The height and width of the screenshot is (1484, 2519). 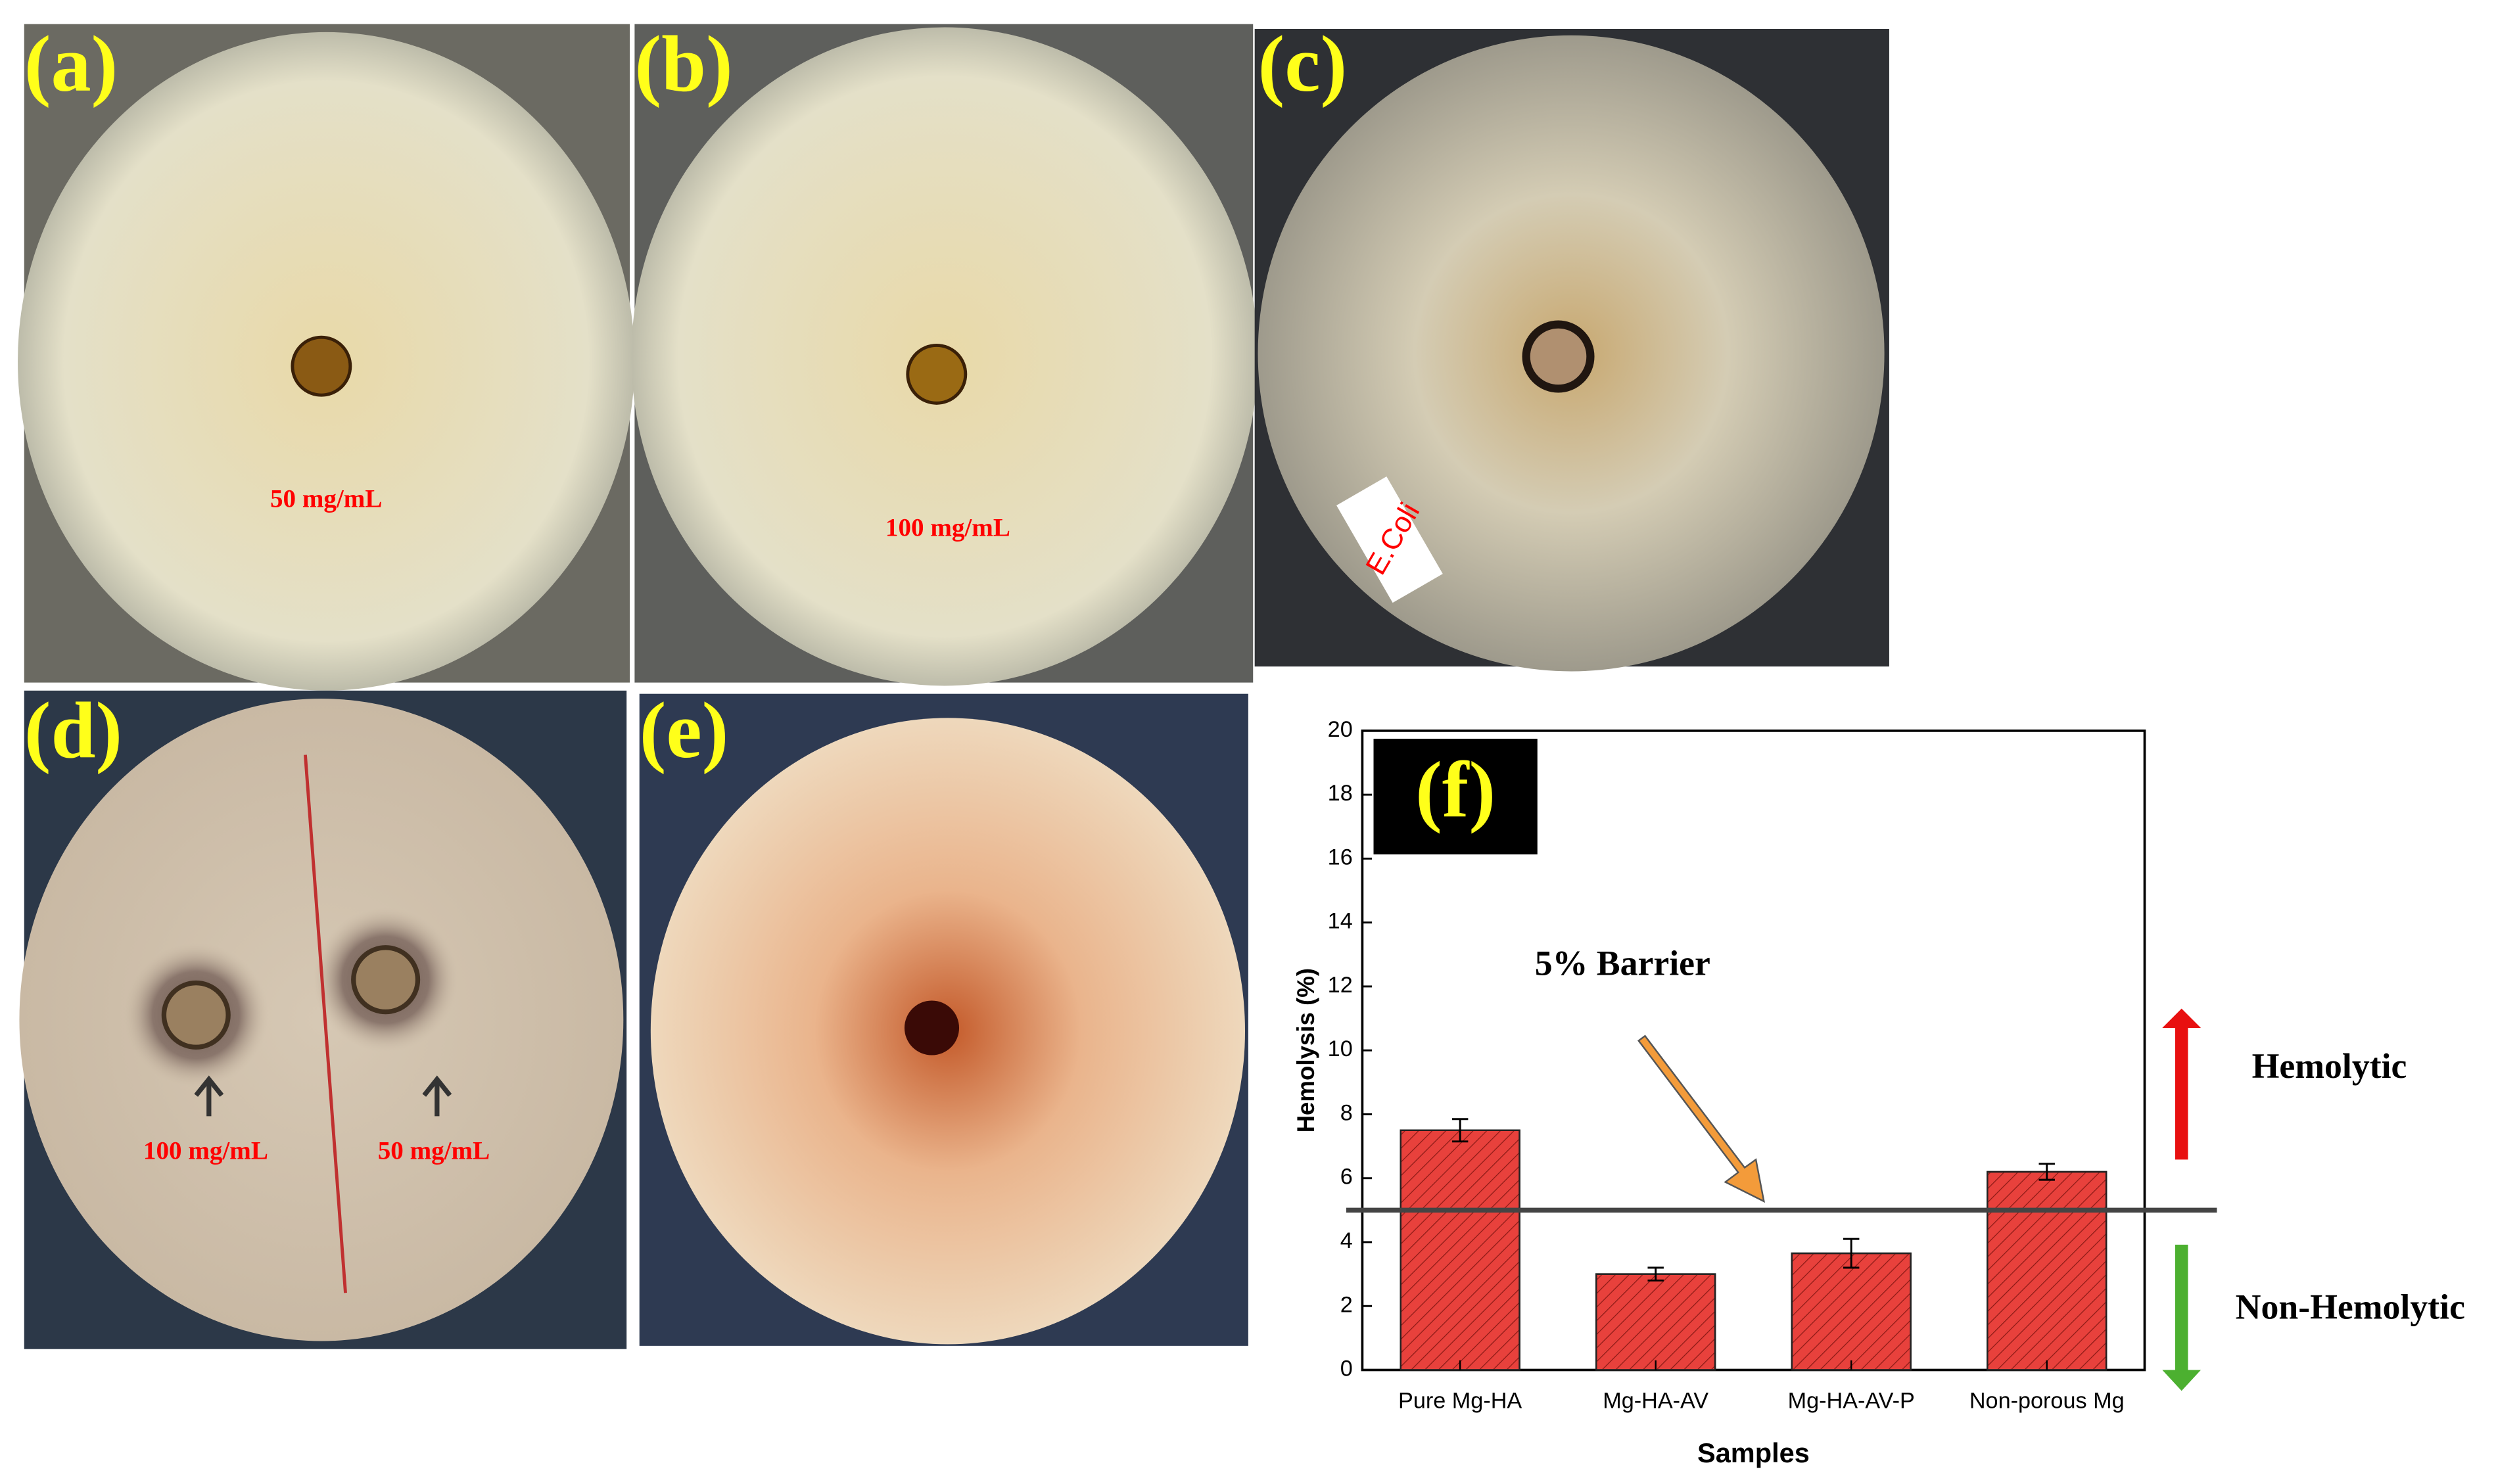 I want to click on threshold-annotation: 5% Barrier, so click(x=1622, y=963).